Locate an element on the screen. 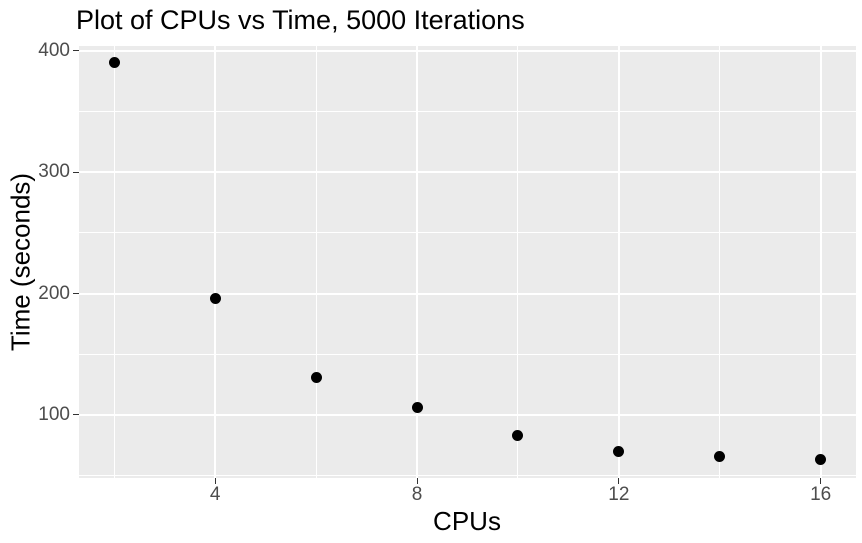 This screenshot has width=862, height=543. chart-title: Plot of CPUs vs Time, 5000 Iterations is located at coordinates (300, 20).